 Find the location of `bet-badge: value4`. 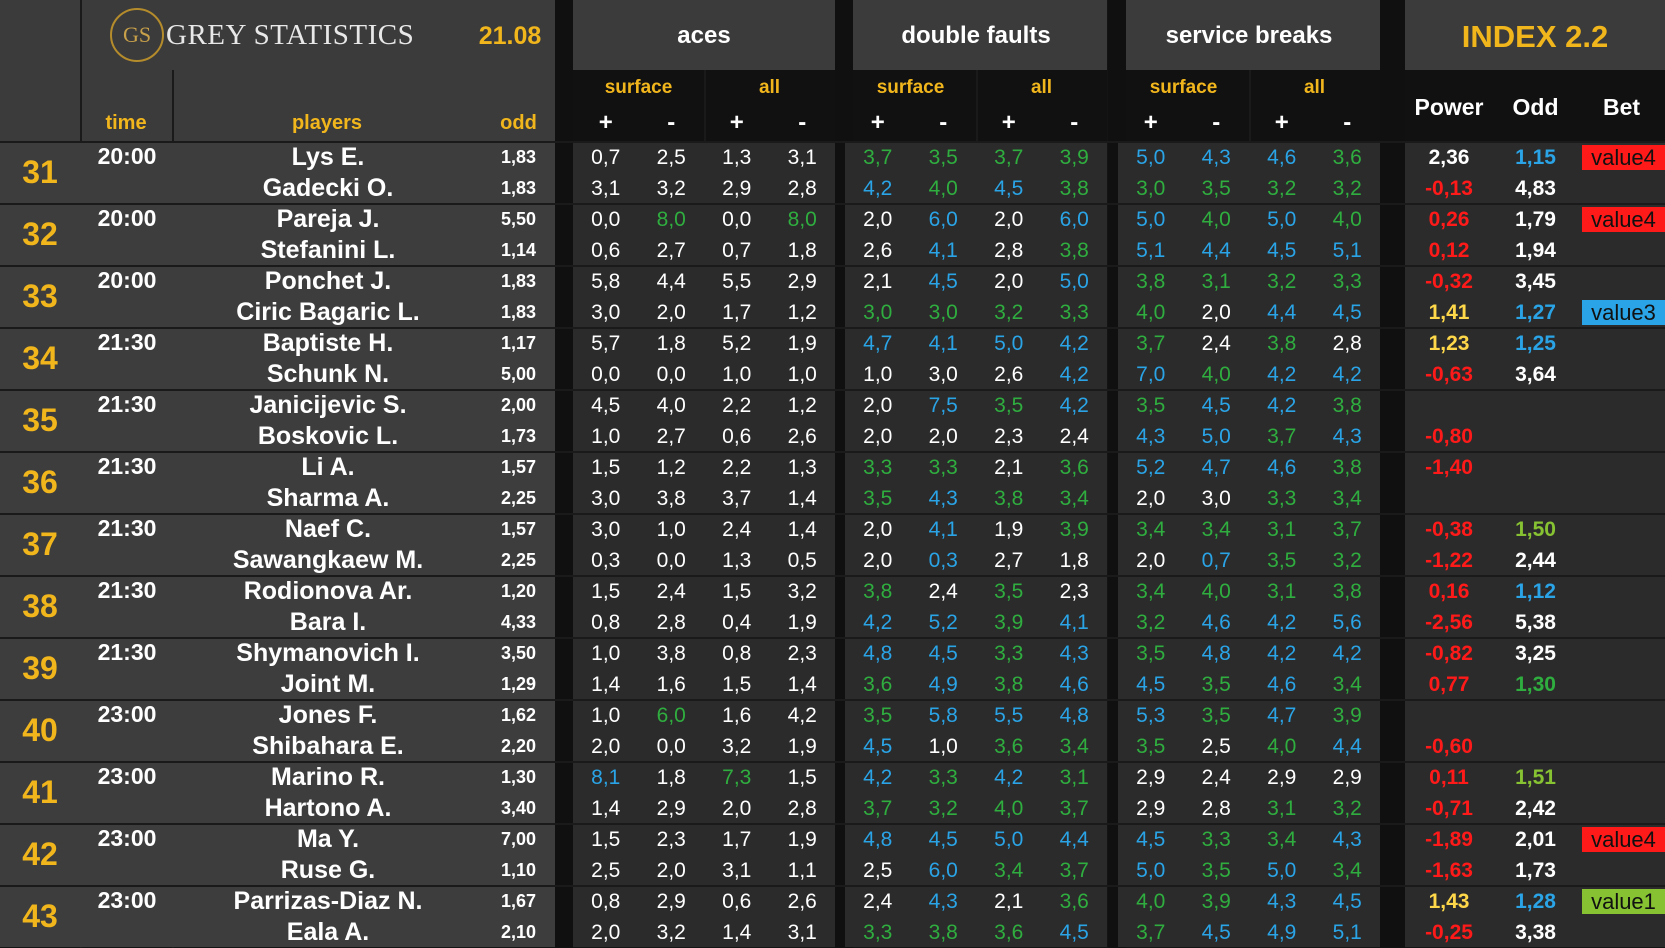

bet-badge: value4 is located at coordinates (1623, 219).